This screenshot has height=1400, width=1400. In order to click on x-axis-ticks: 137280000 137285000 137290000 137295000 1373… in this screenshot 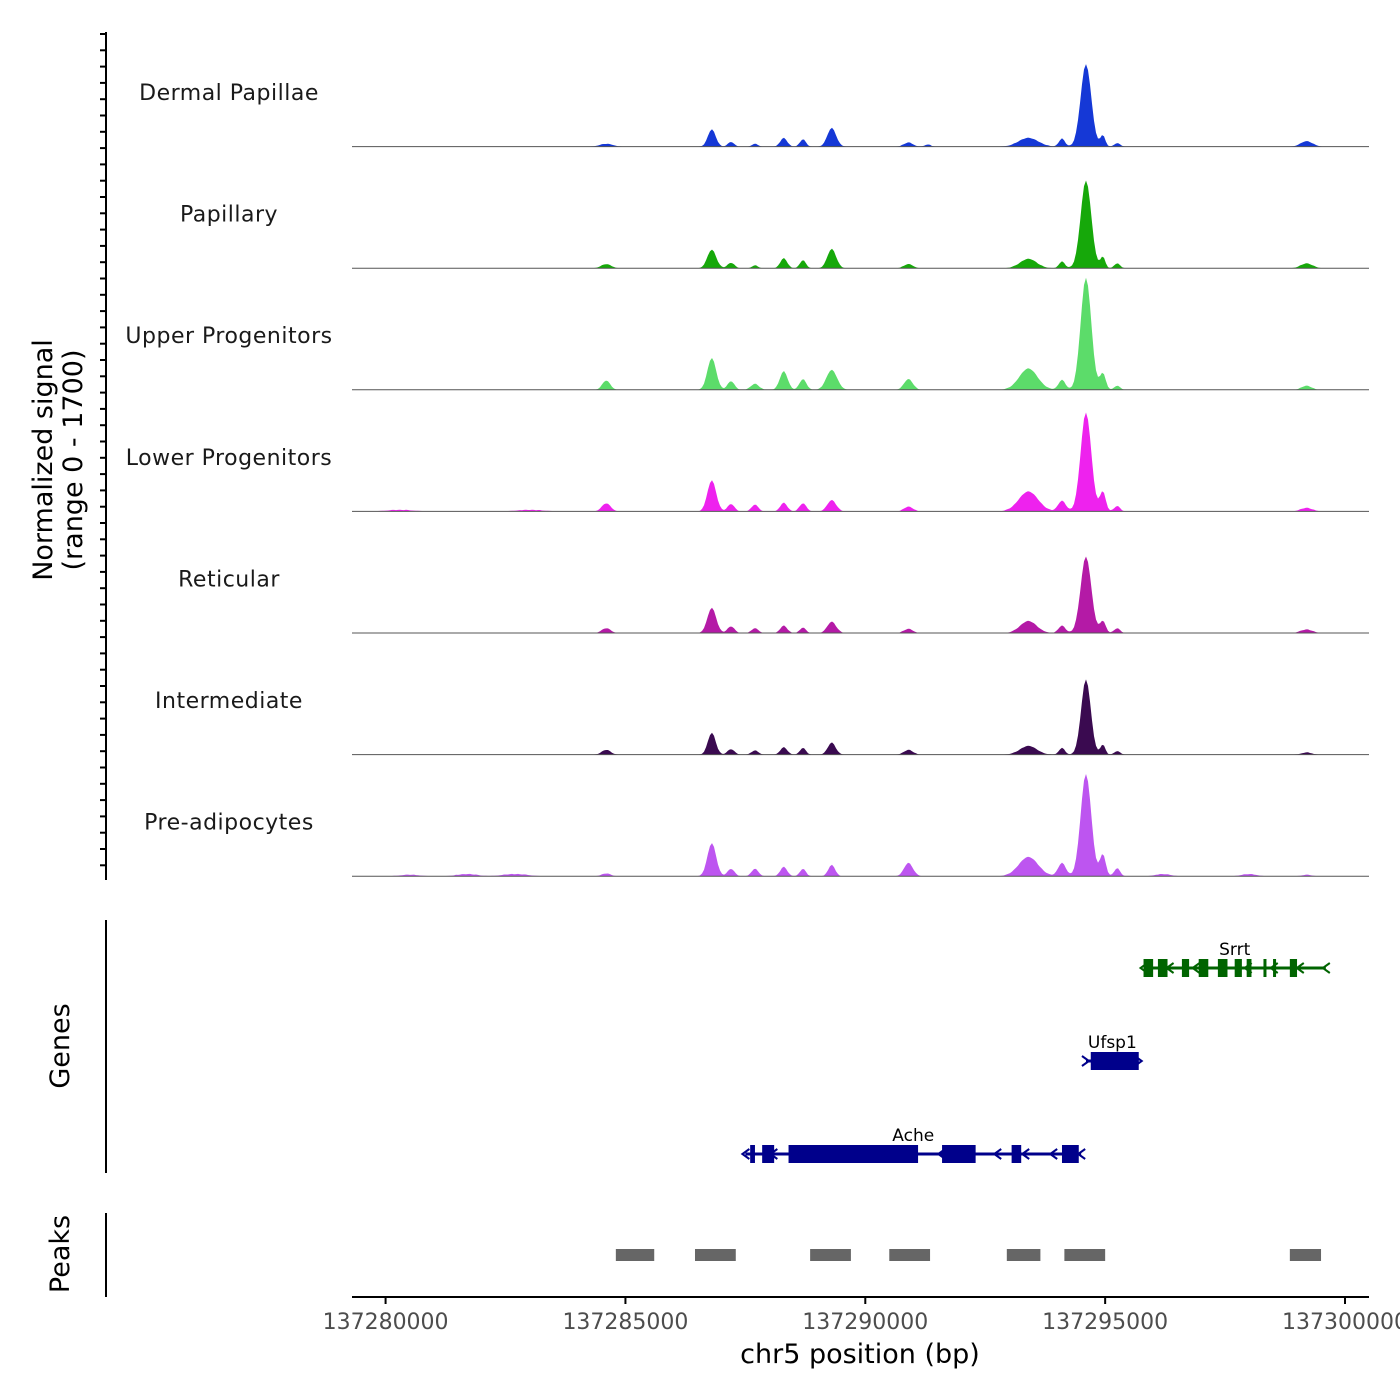, I will do `click(861, 1316)`.